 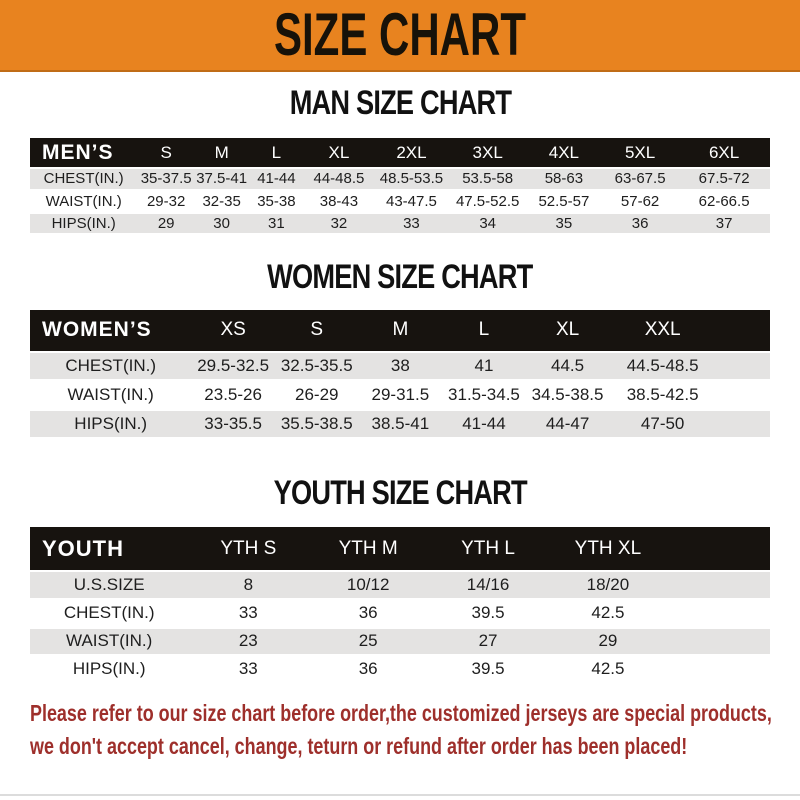 I want to click on men-col-header-1: M, so click(x=221, y=152).